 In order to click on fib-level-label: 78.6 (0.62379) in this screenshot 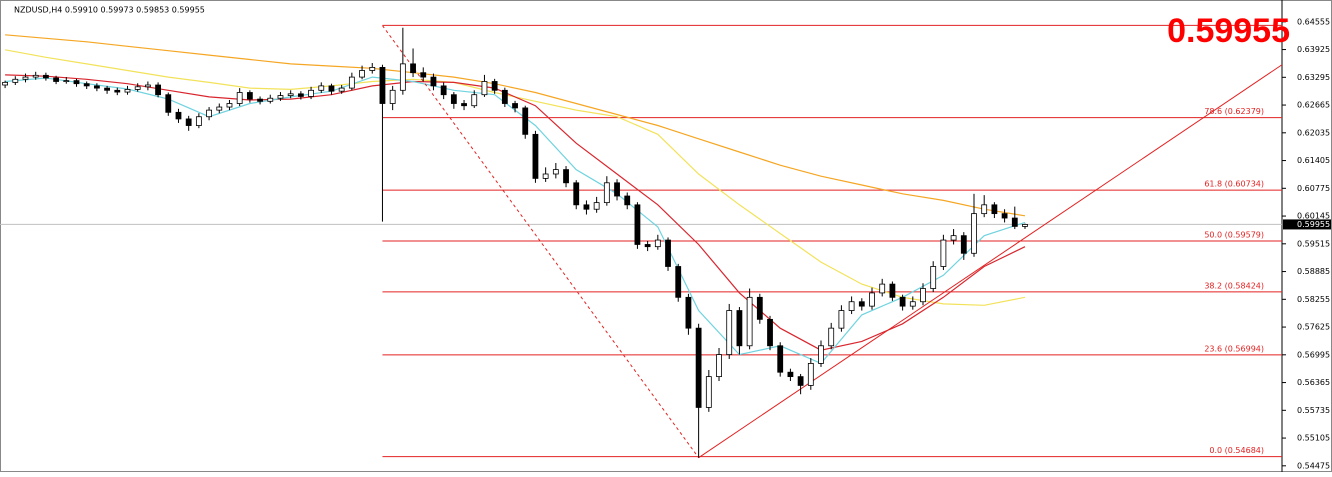, I will do `click(1234, 111)`.